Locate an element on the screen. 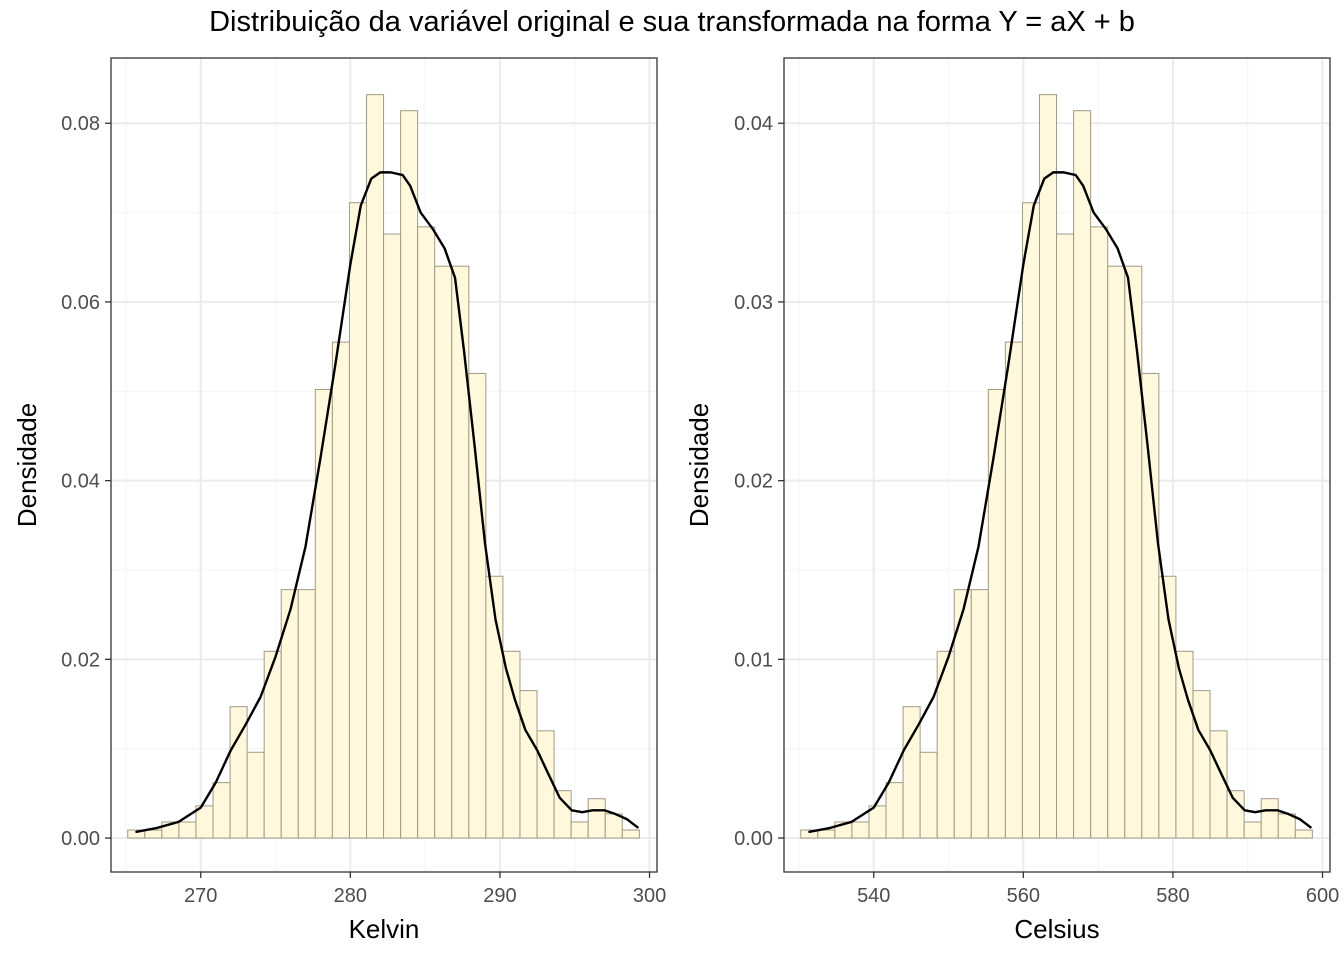  x-tick-label: 540 is located at coordinates (873, 896).